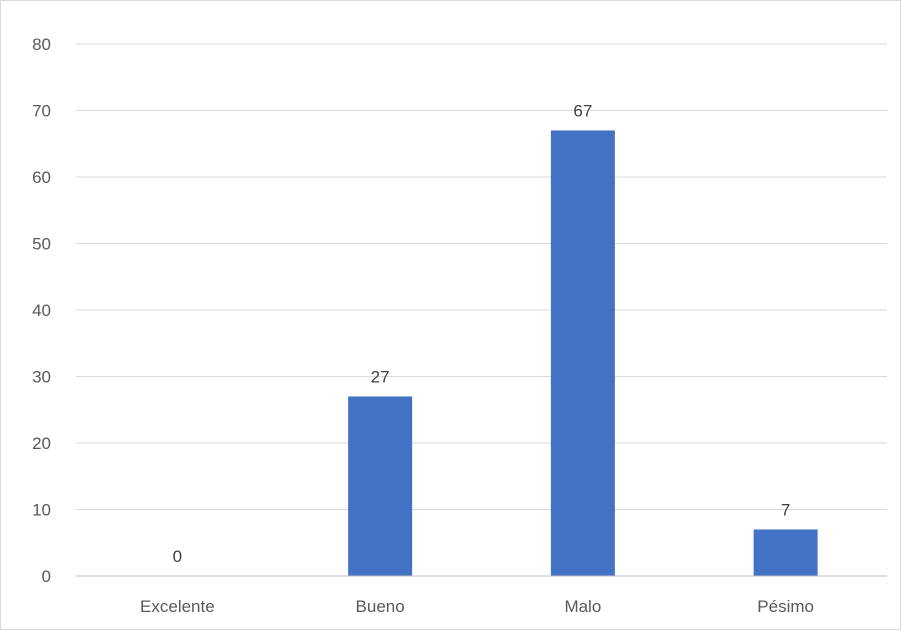  I want to click on y-axis-tick-labels: 0 10 20 30 40 50 60 70 80, so click(41, 310).